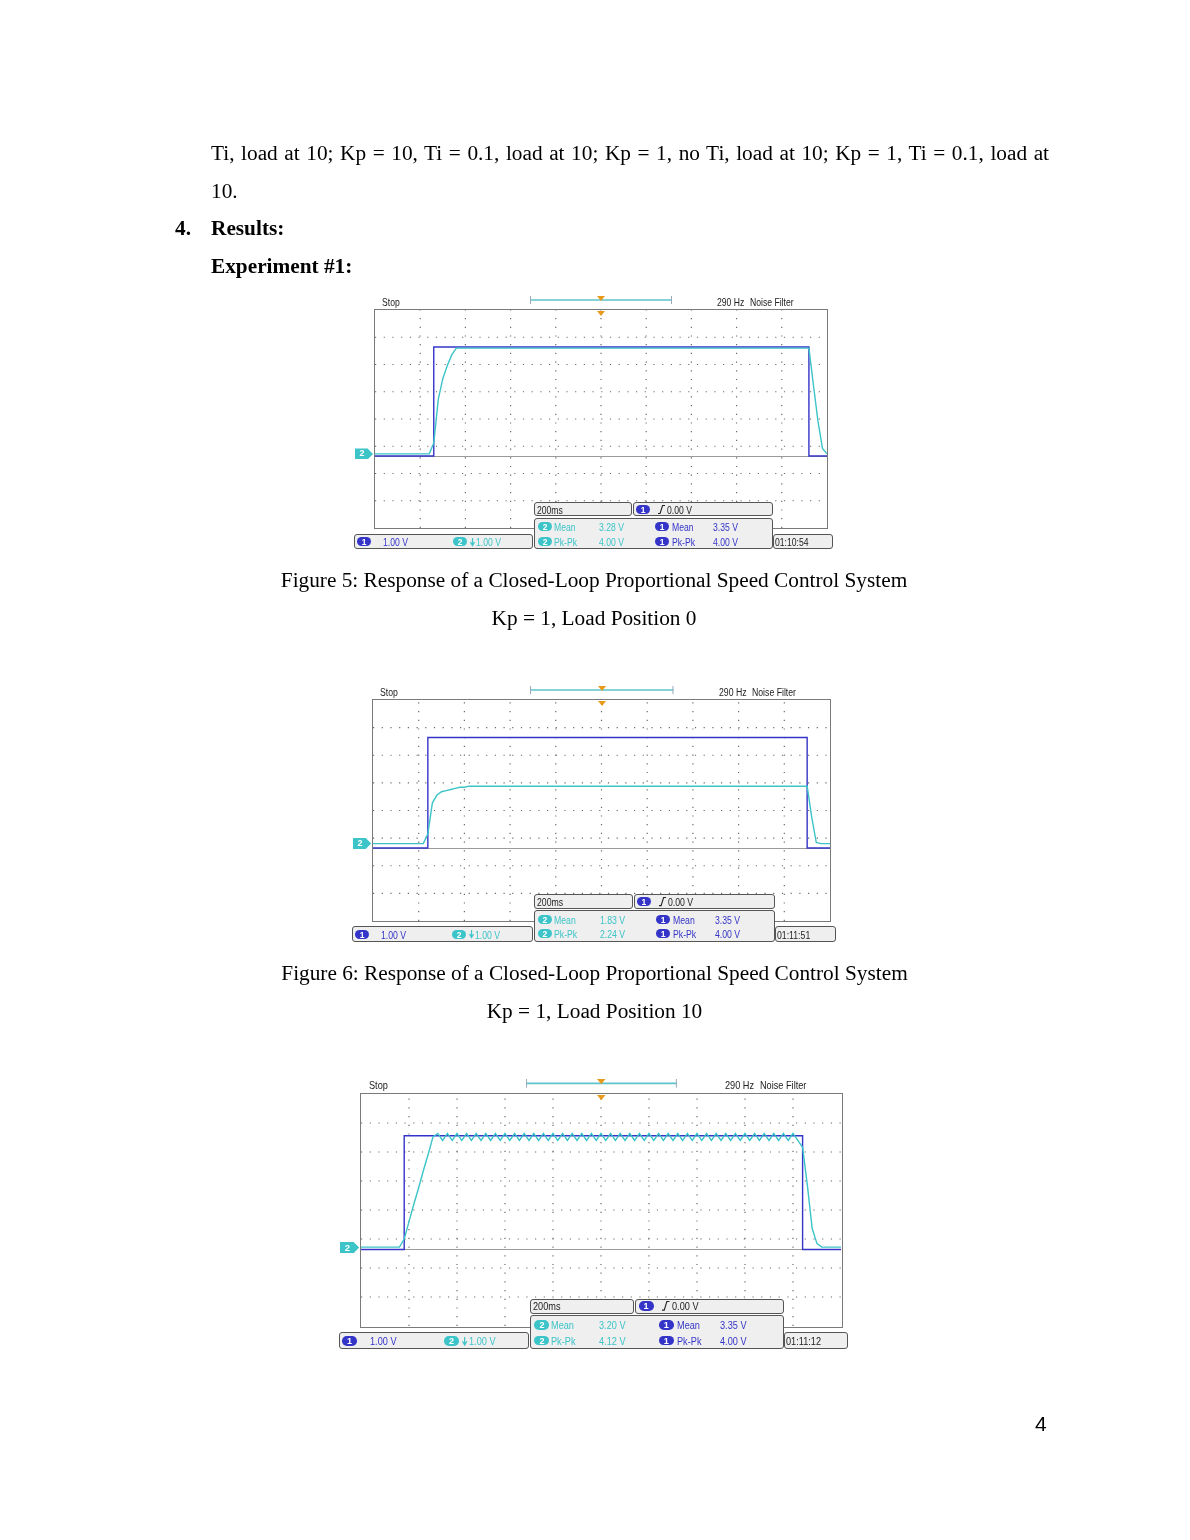 The width and height of the screenshot is (1190, 1540). Describe the element at coordinates (612, 934) in the screenshot. I see `text: 2.24 V` at that location.